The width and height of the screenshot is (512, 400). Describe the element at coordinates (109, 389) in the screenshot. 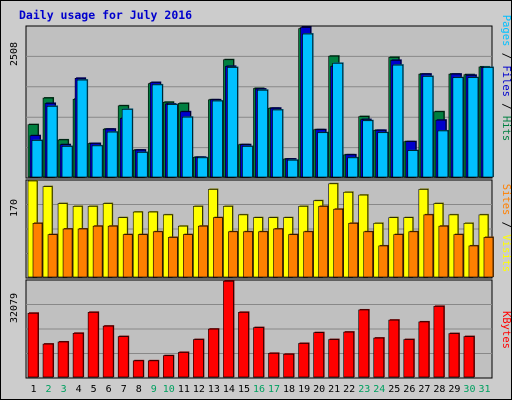

I see `day-label-6: 6` at that location.